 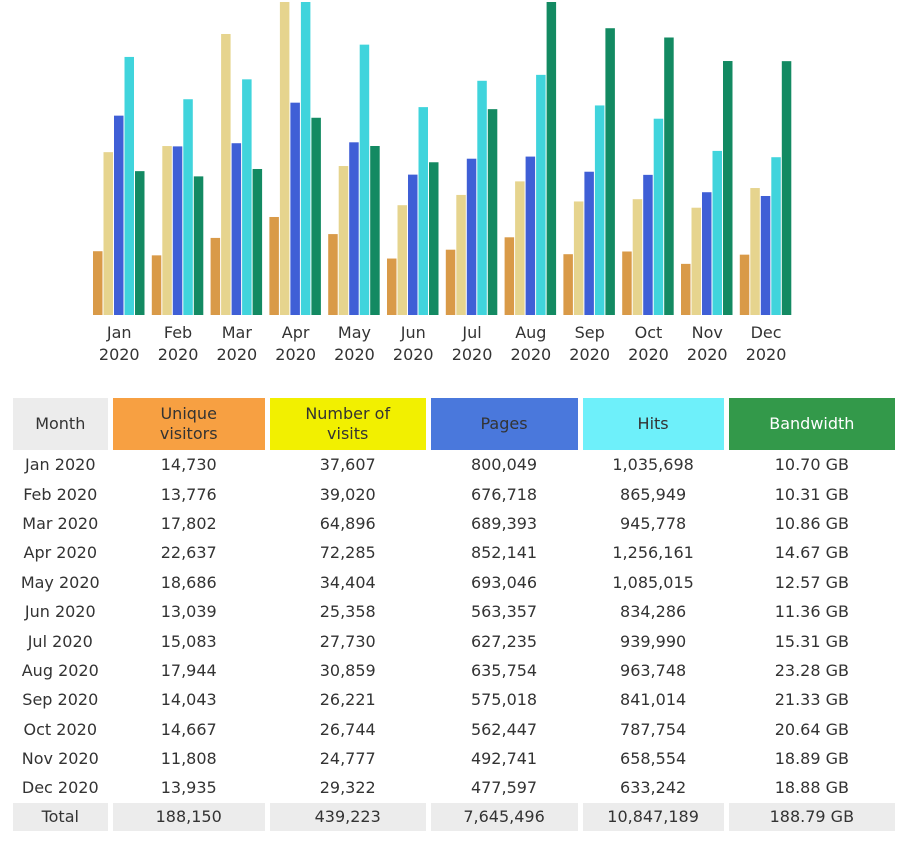 What do you see at coordinates (811, 494) in the screenshot?
I see `value-cell: 10.31 GB` at bounding box center [811, 494].